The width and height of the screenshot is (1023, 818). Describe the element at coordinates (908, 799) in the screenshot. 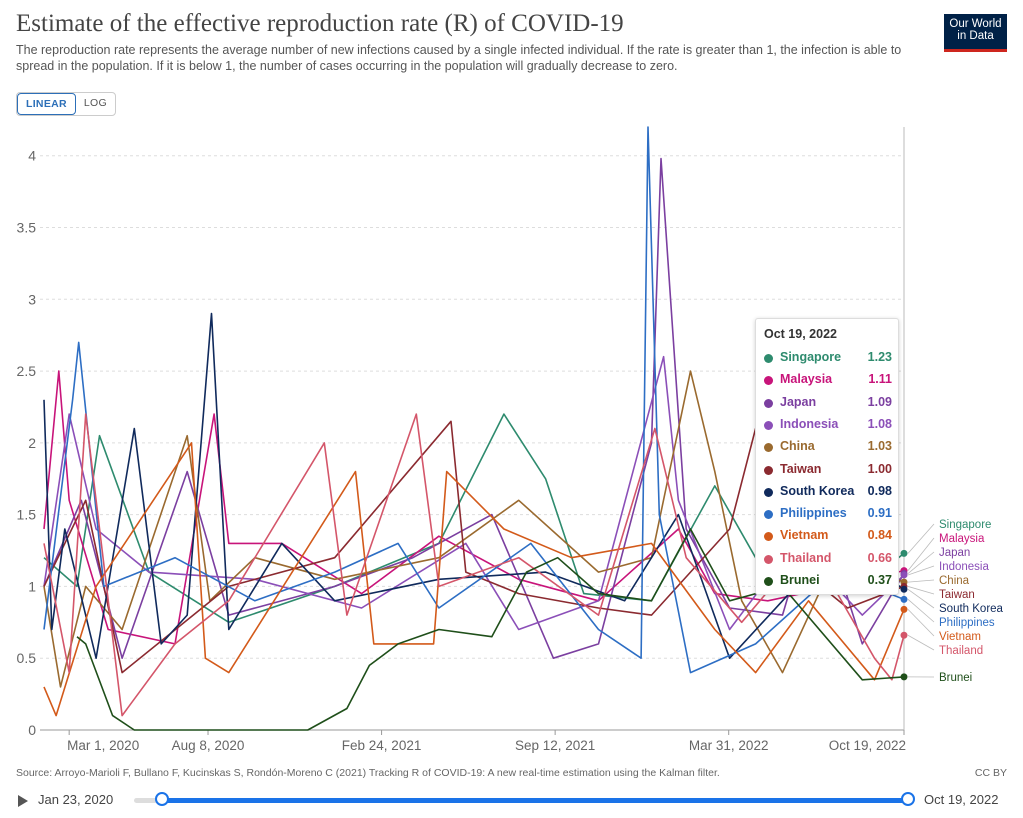

I see `timeline-end-handle` at that location.